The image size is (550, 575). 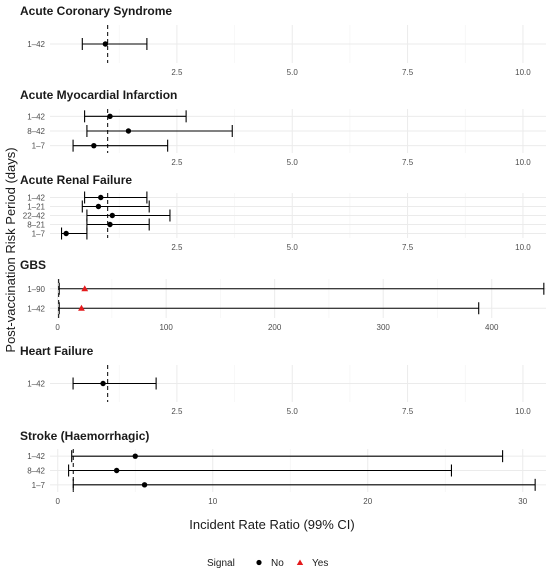 What do you see at coordinates (36, 225) in the screenshot?
I see `row-label: 8–21` at bounding box center [36, 225].